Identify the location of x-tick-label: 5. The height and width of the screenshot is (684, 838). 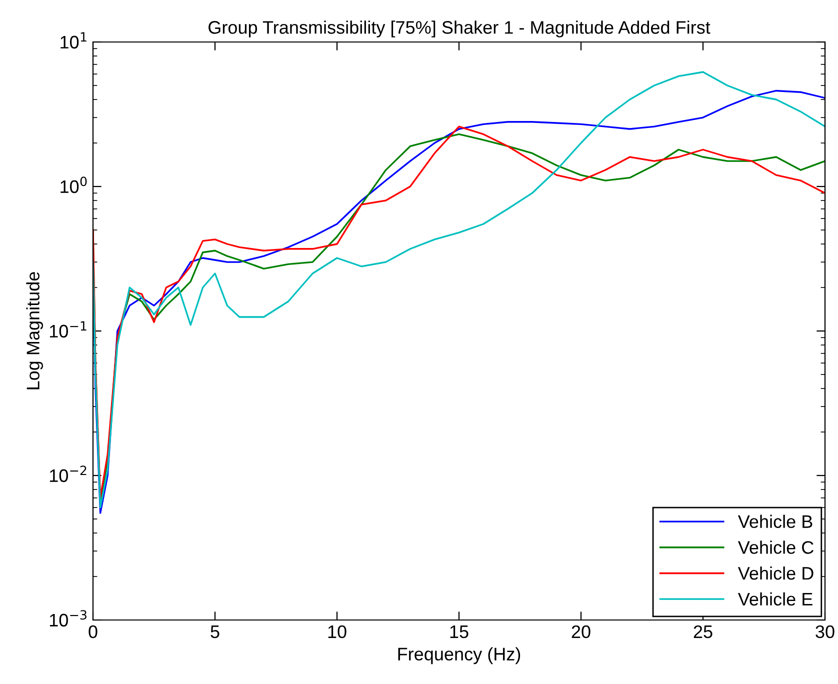
(215, 632).